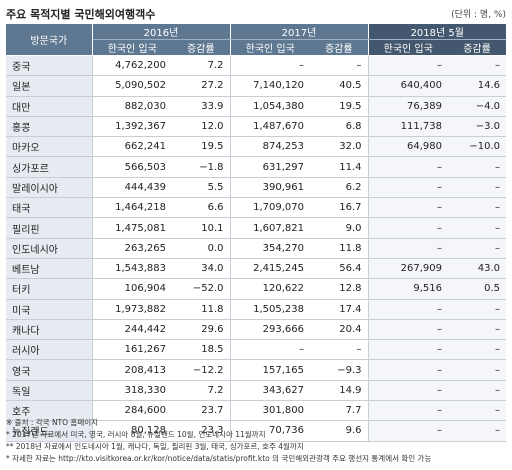 The width and height of the screenshot is (512, 470). Describe the element at coordinates (131, 289) in the screenshot. I see `visitors-2016-cell: 106,904` at that location.